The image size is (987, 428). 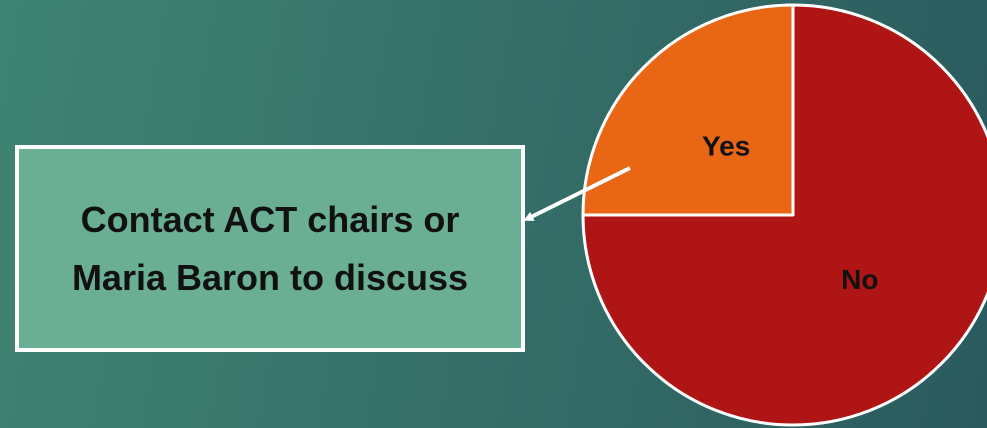 I want to click on slice-label: No, so click(x=859, y=279).